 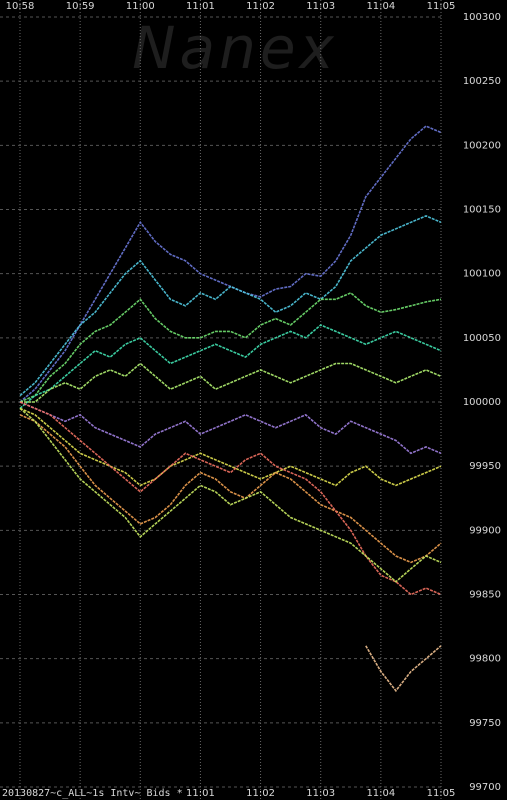 What do you see at coordinates (482, 145) in the screenshot?
I see `y-tick-label: 100200` at bounding box center [482, 145].